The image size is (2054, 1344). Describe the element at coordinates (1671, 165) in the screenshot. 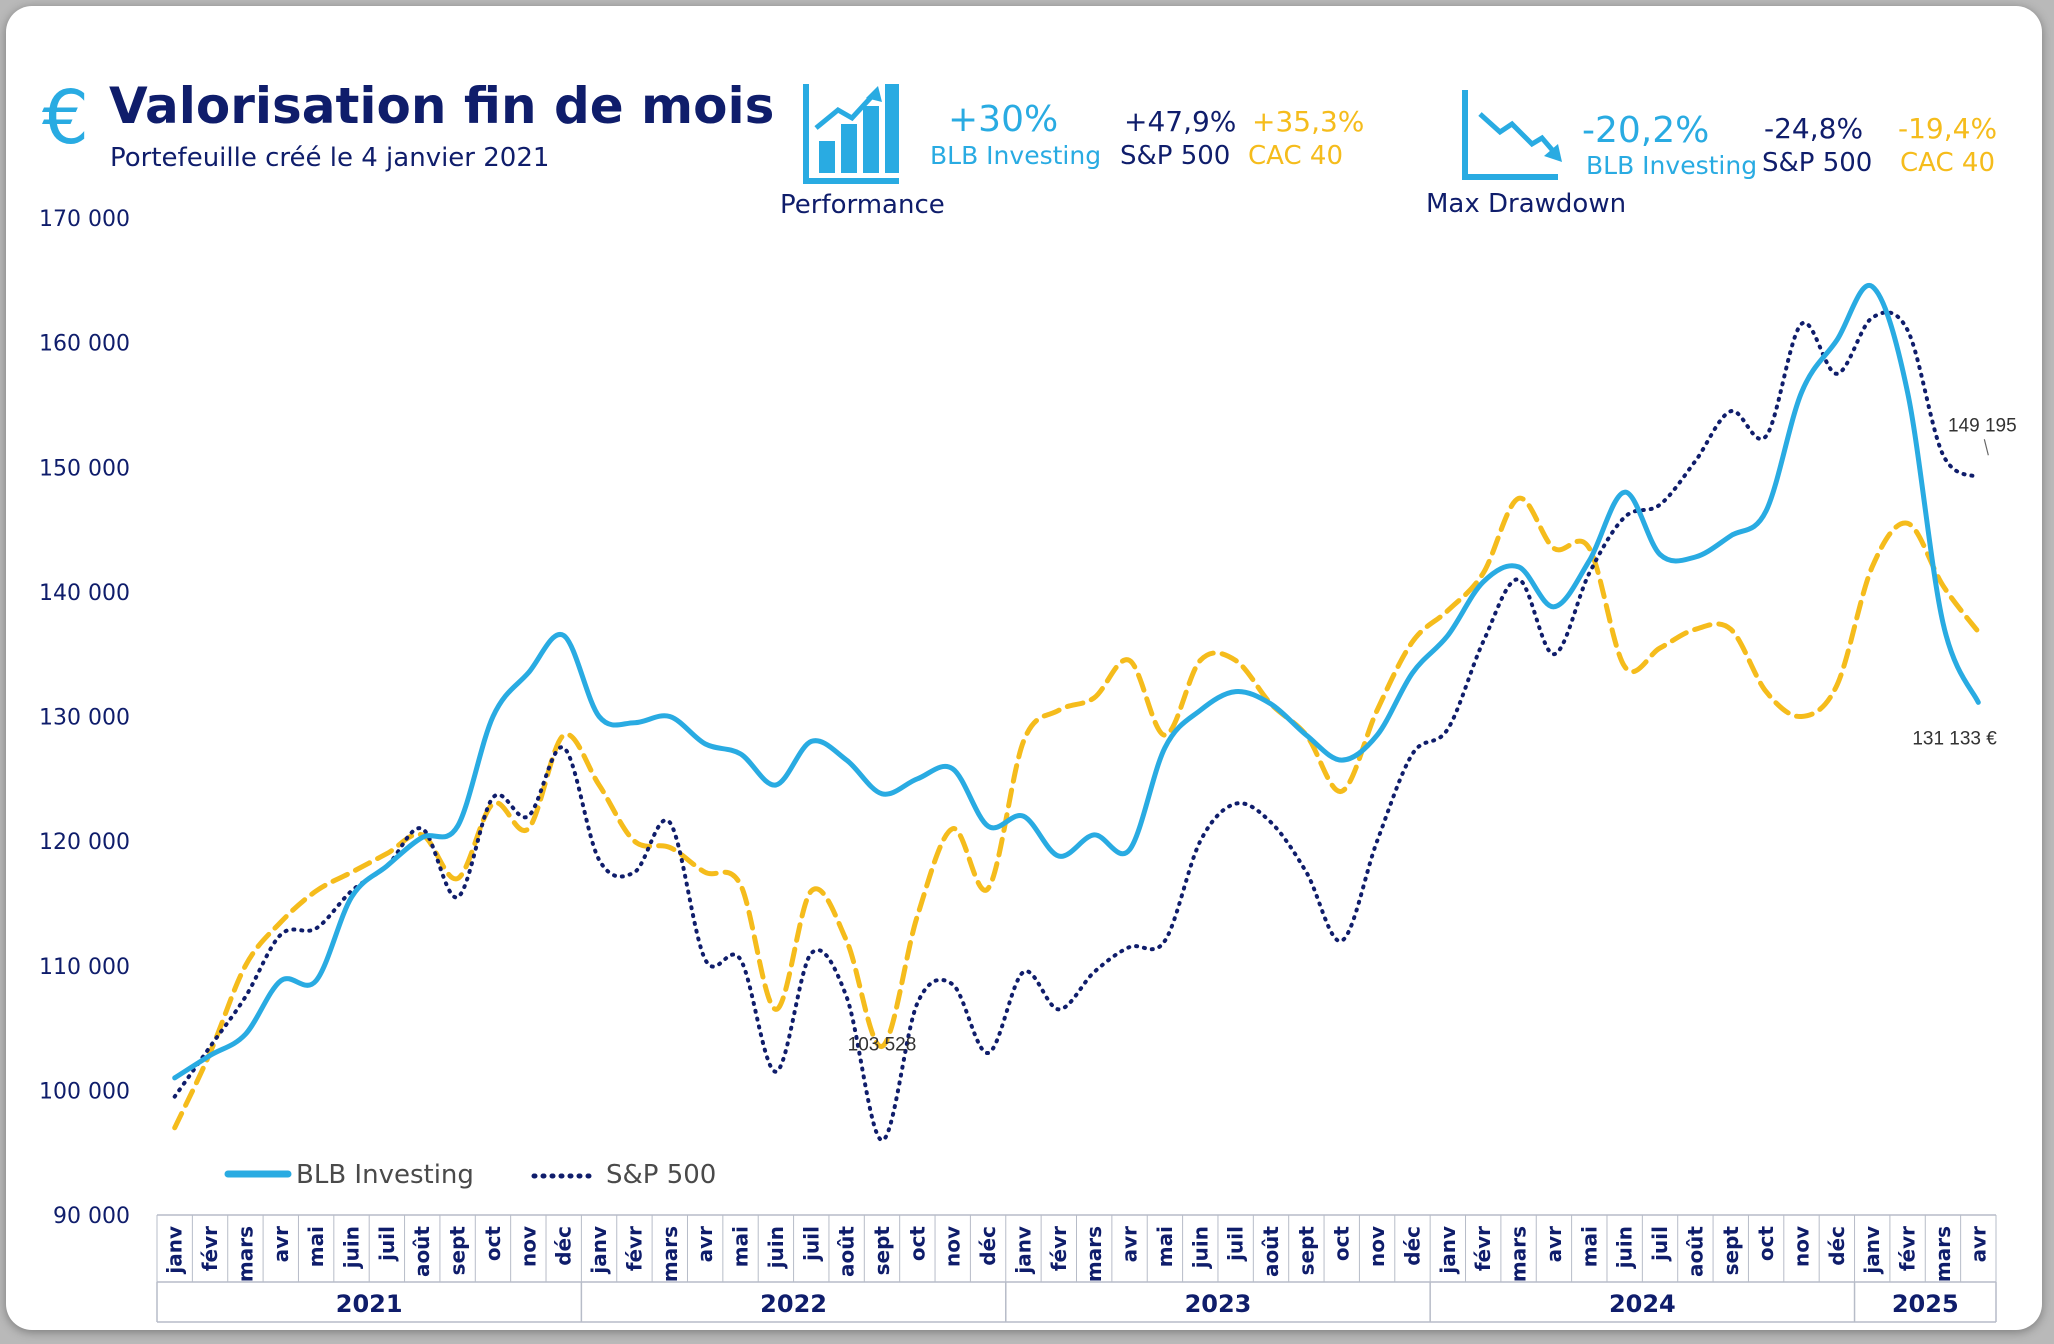

I see `drawdown-blb-name: BLB Investing` at that location.